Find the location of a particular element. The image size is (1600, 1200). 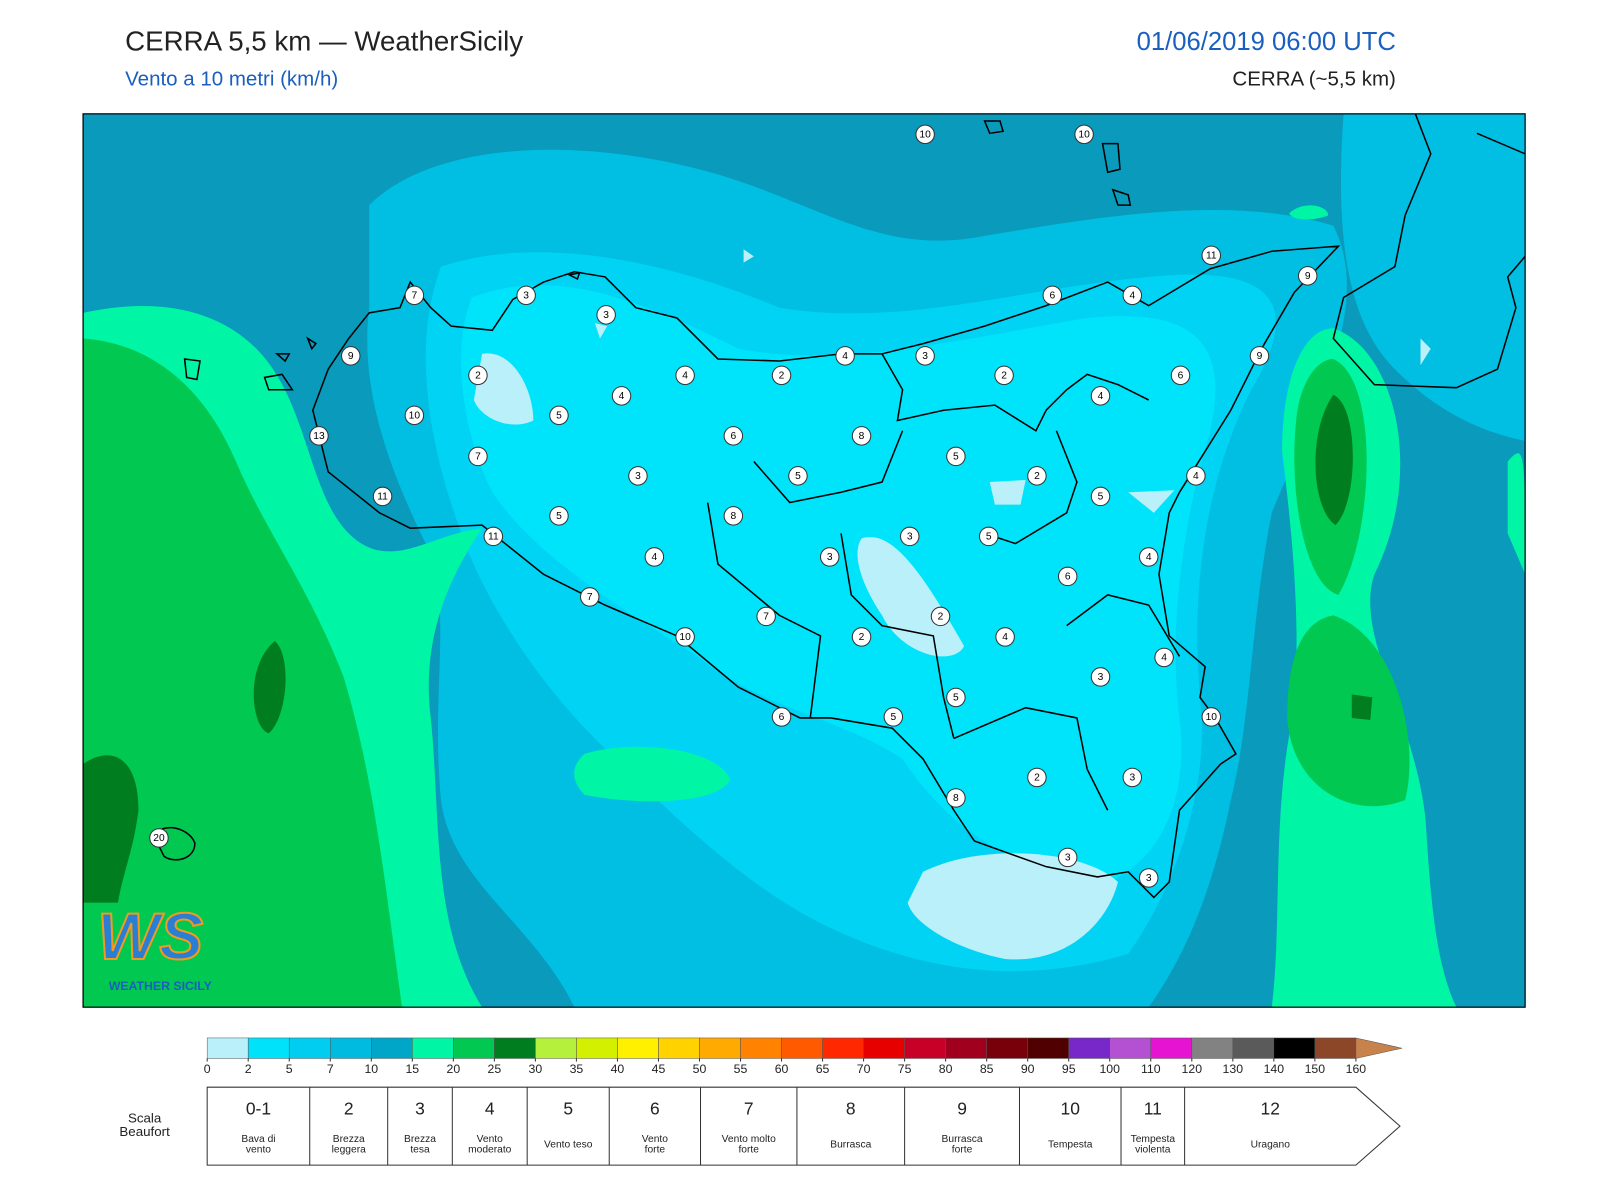

colorbar-tick-label: 35 is located at coordinates (577, 1069).